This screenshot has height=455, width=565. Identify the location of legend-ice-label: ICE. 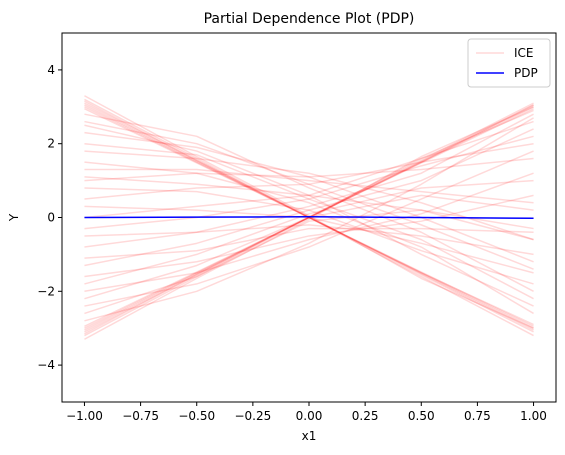
(524, 53).